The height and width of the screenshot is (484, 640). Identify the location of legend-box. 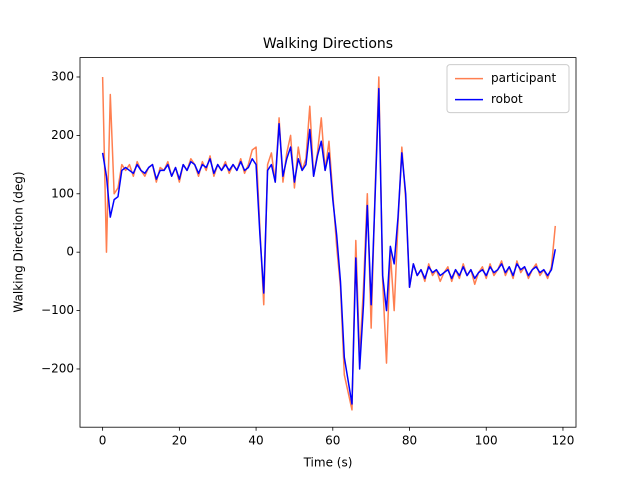
(508, 89).